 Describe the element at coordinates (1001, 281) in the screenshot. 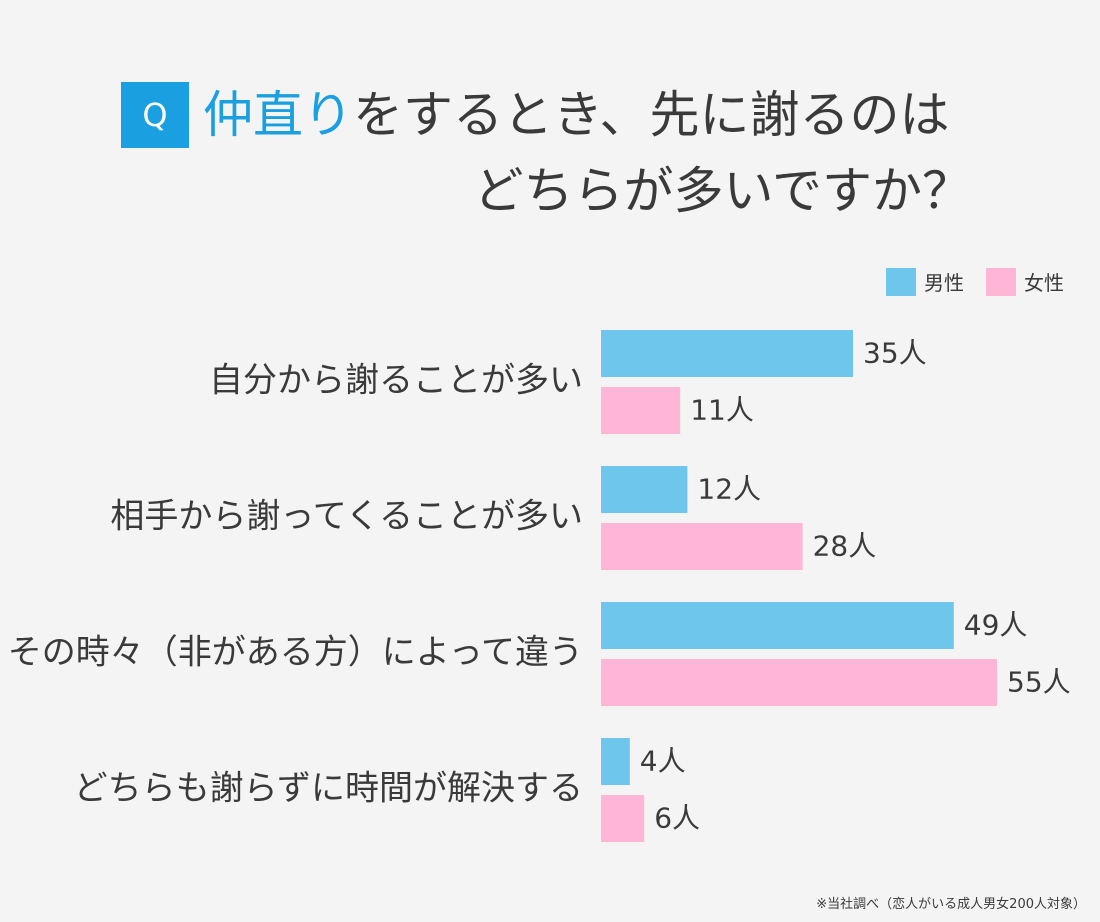

I see `legend-swatch-female` at that location.